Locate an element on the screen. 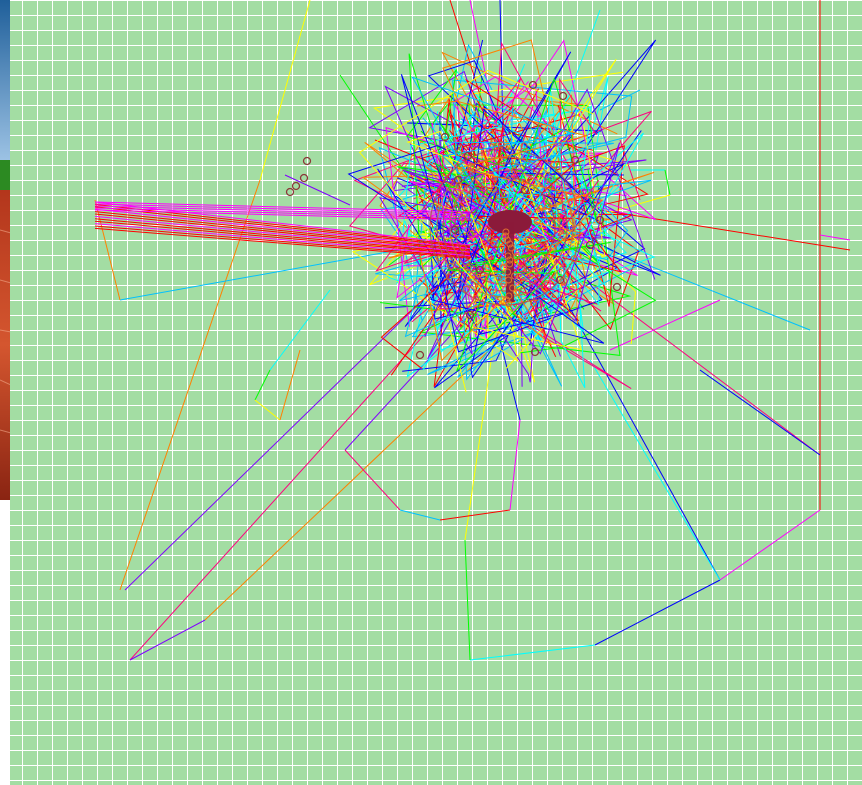 The width and height of the screenshot is (862, 785). orbit-ring is located at coordinates (505, 227).